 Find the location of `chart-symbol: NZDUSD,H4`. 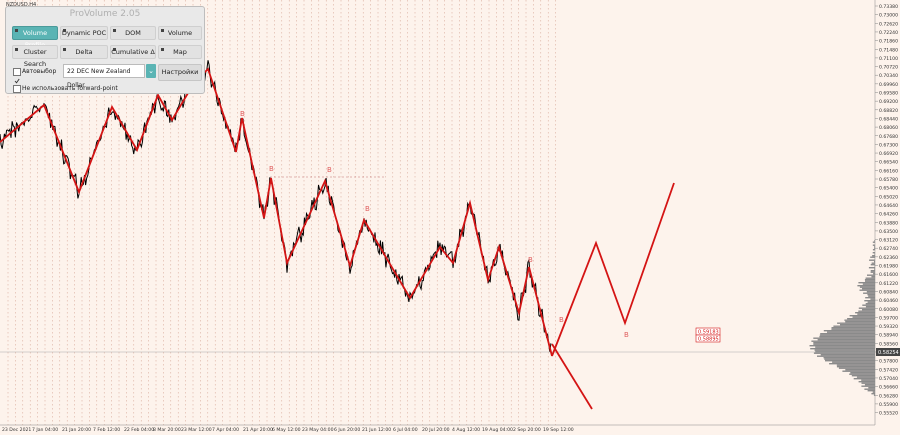

chart-symbol: NZDUSD,H4 is located at coordinates (21, 5).